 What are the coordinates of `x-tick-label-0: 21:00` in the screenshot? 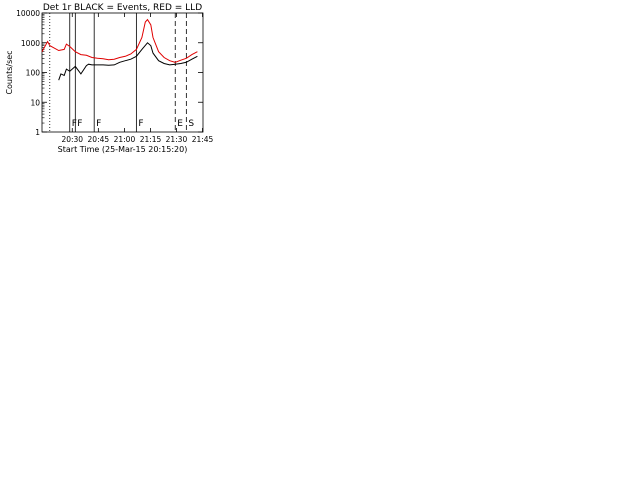 It's located at (125, 139).